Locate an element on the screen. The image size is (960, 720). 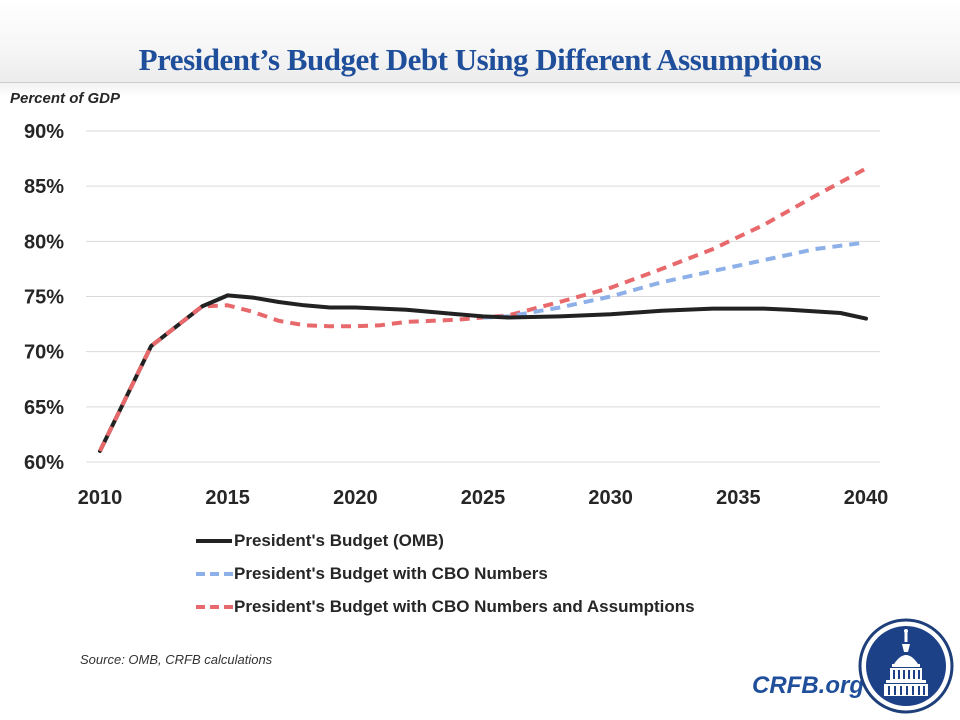
y-tick-label: 80% is located at coordinates (44, 242).